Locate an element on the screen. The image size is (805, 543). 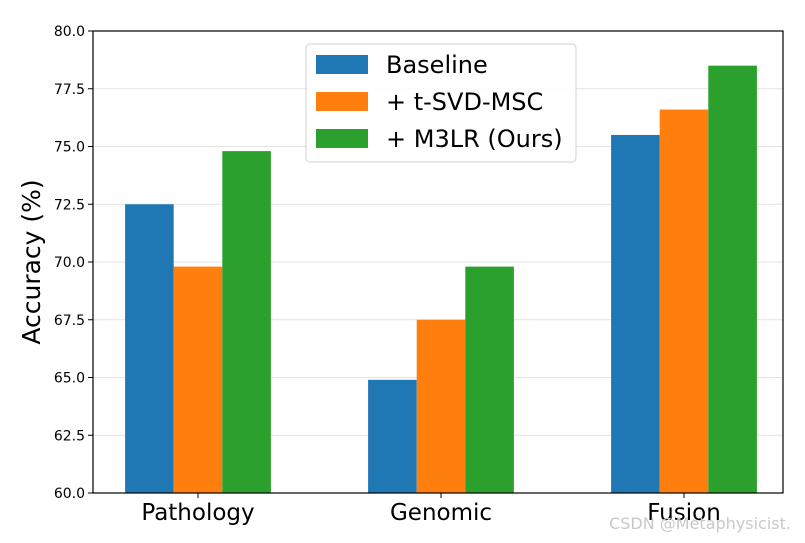
y-tick-label: 77.5 is located at coordinates (69, 90).